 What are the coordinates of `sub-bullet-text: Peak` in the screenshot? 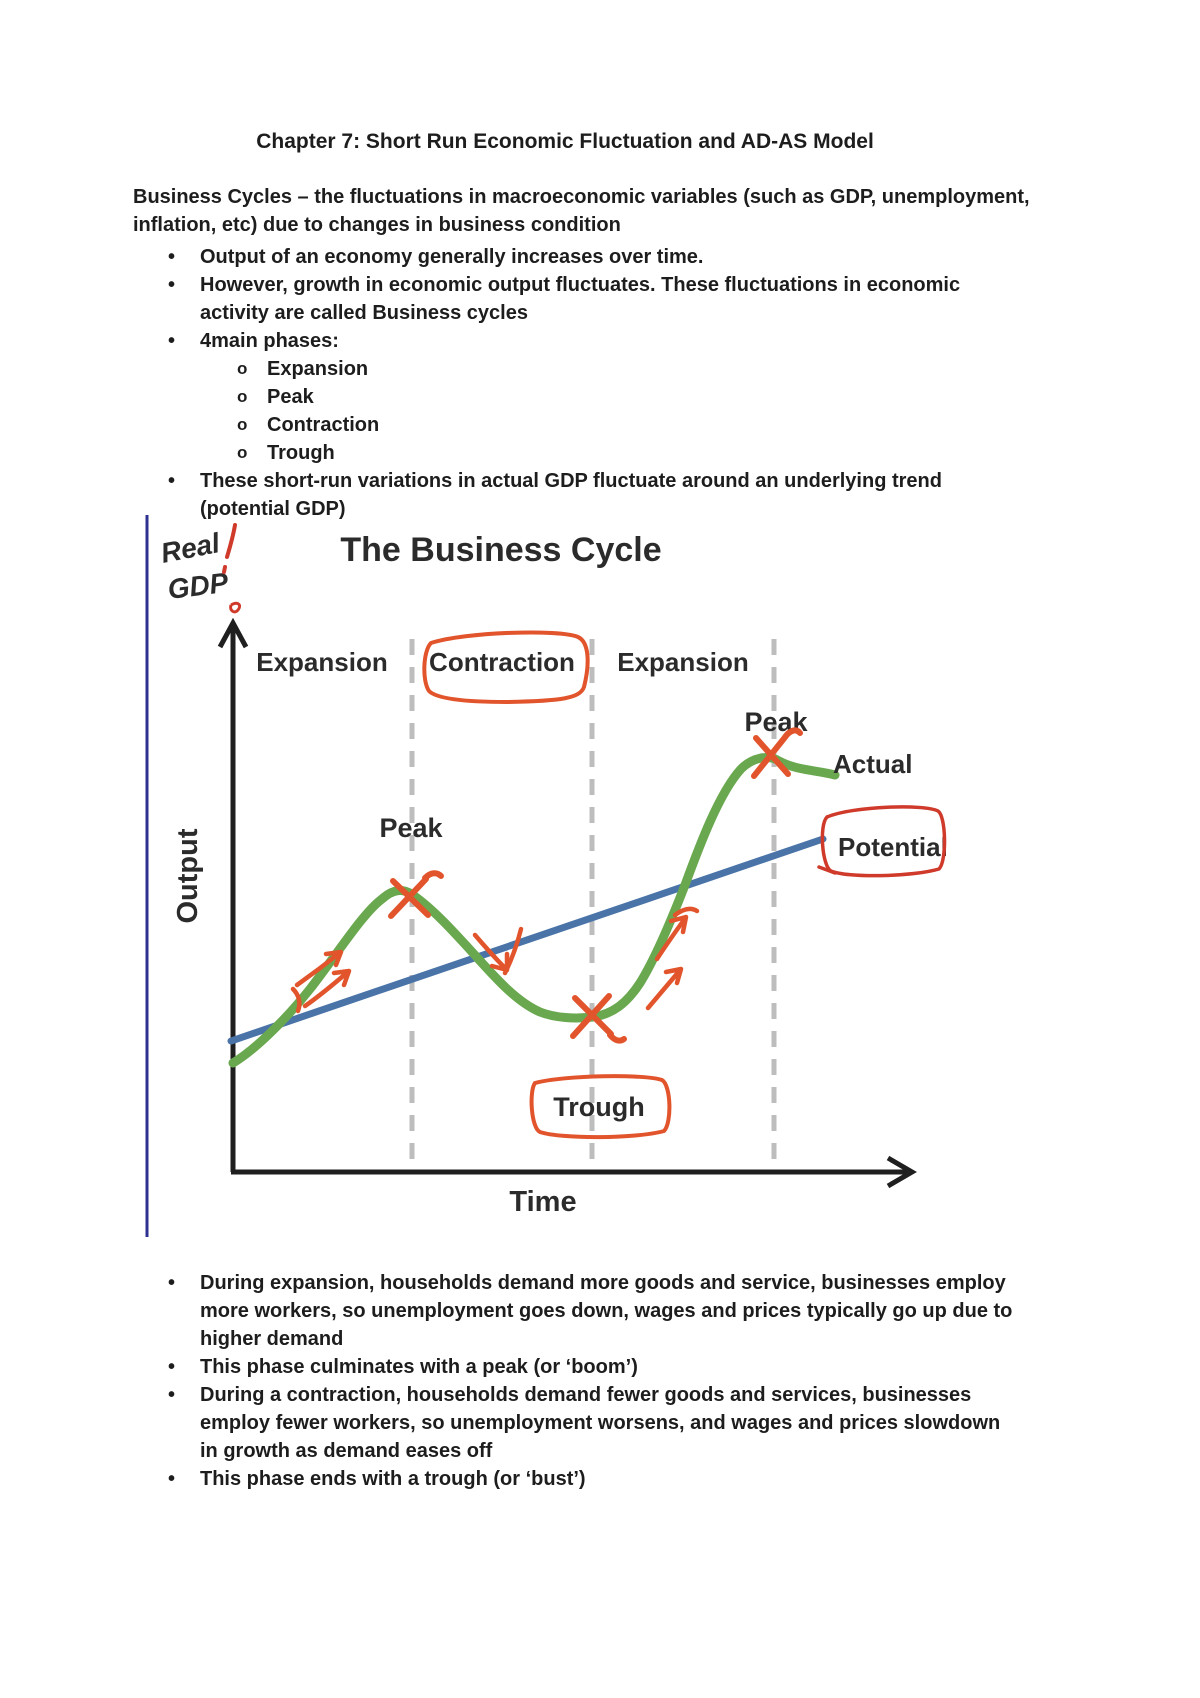 It's located at (290, 397).